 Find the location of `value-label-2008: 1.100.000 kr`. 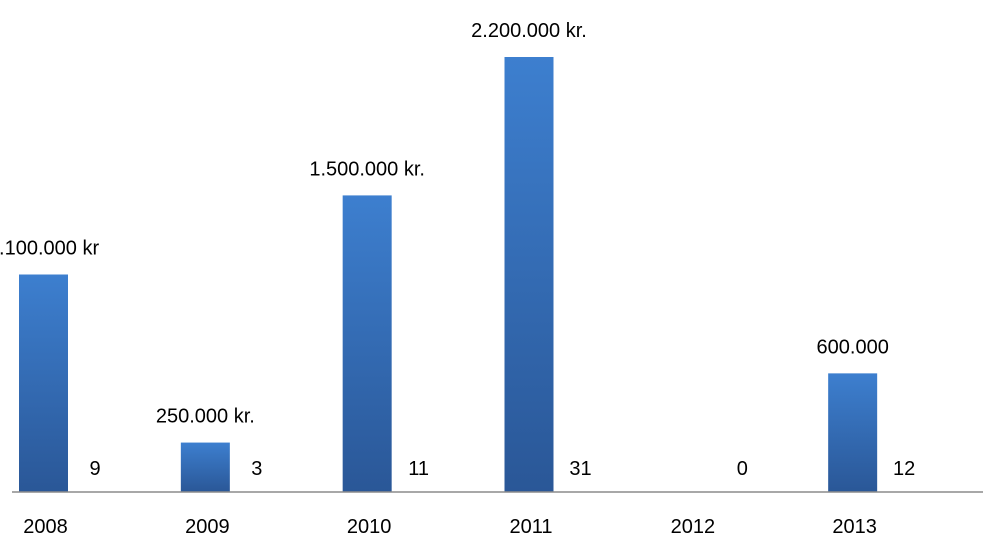

value-label-2008: 1.100.000 kr is located at coordinates (49, 249).